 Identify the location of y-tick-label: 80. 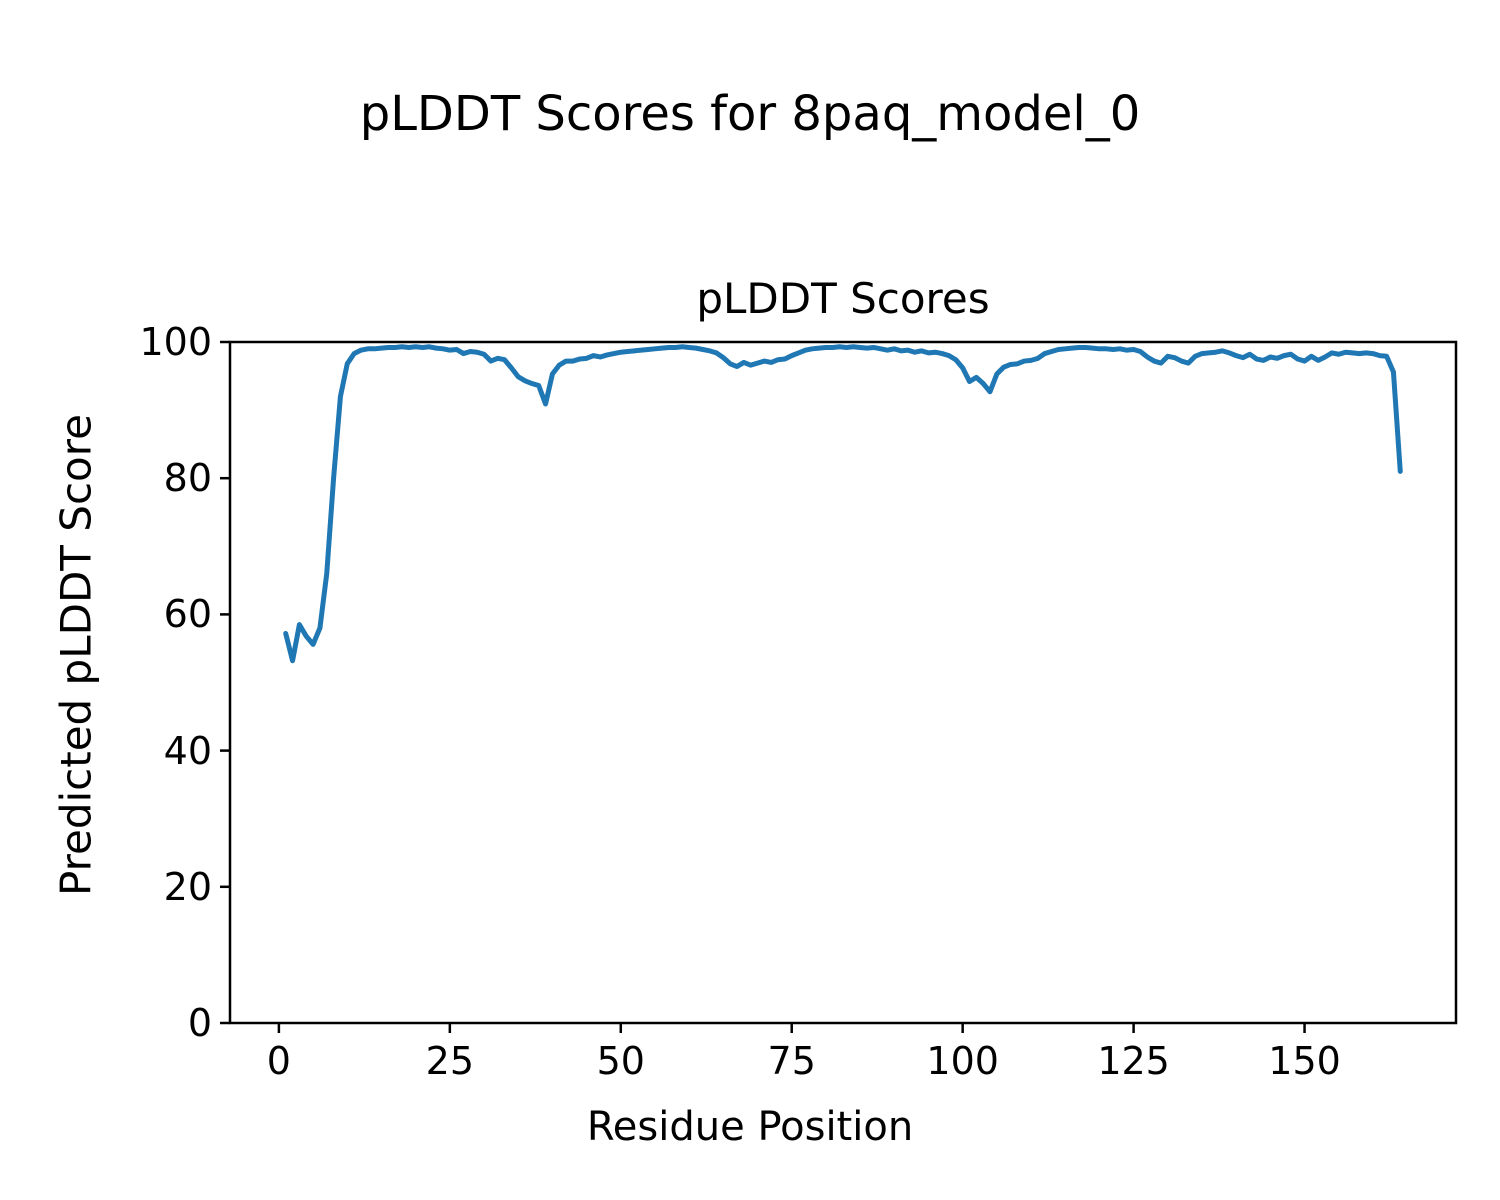
(187, 478).